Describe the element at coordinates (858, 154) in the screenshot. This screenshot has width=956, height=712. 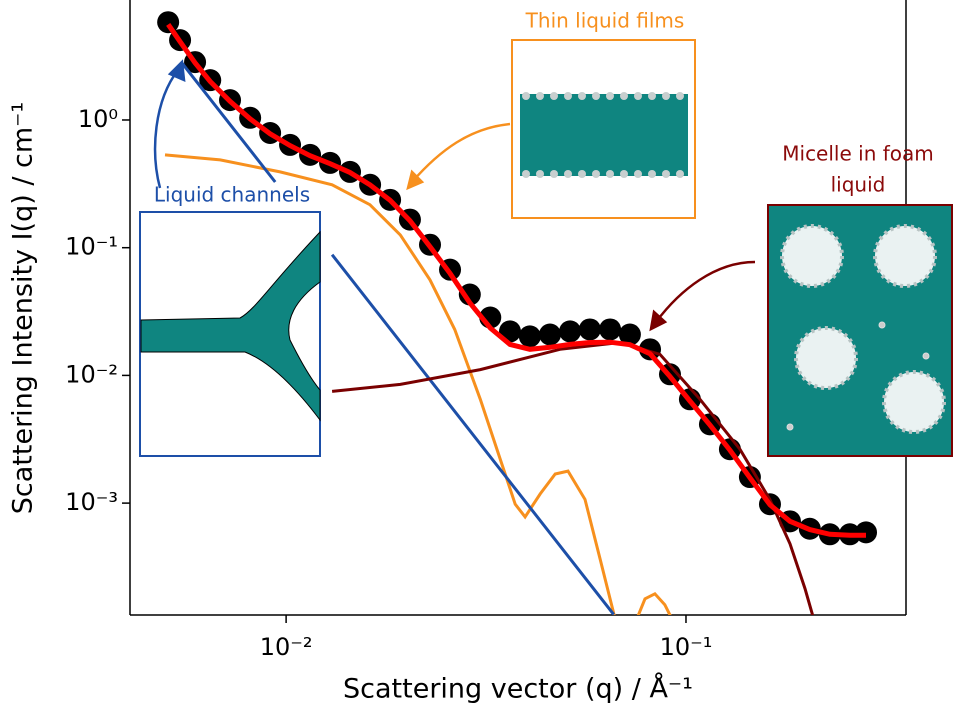
I see `annotation: Micelle in foam` at that location.